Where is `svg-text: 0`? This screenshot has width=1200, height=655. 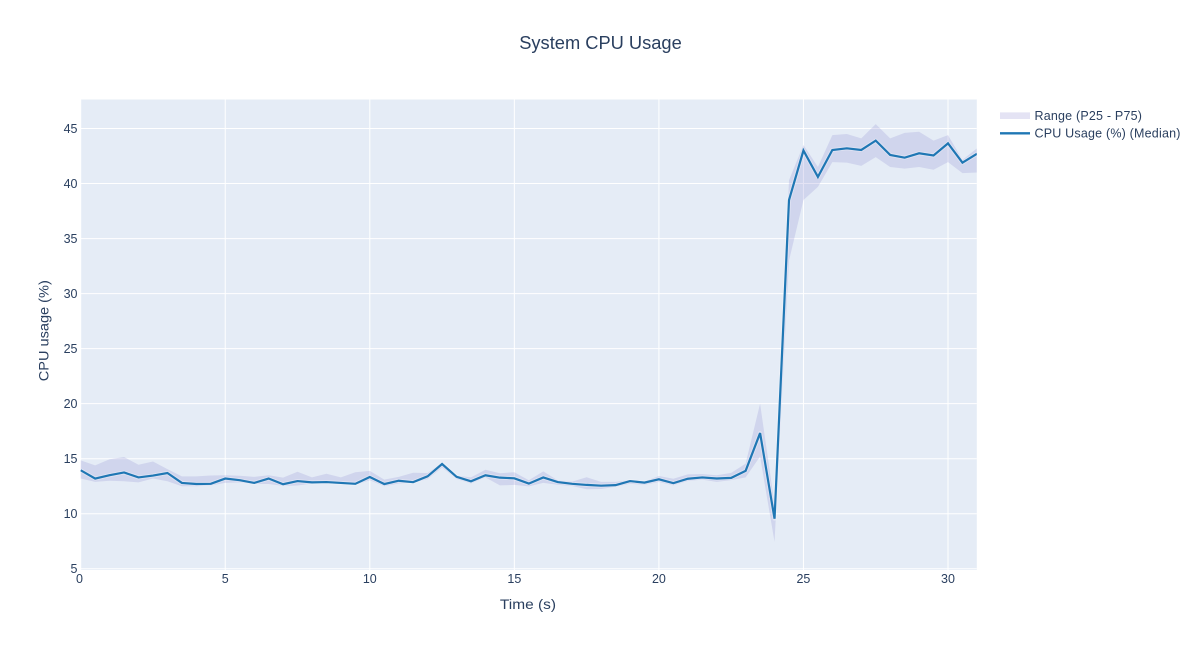 svg-text: 0 is located at coordinates (79, 579).